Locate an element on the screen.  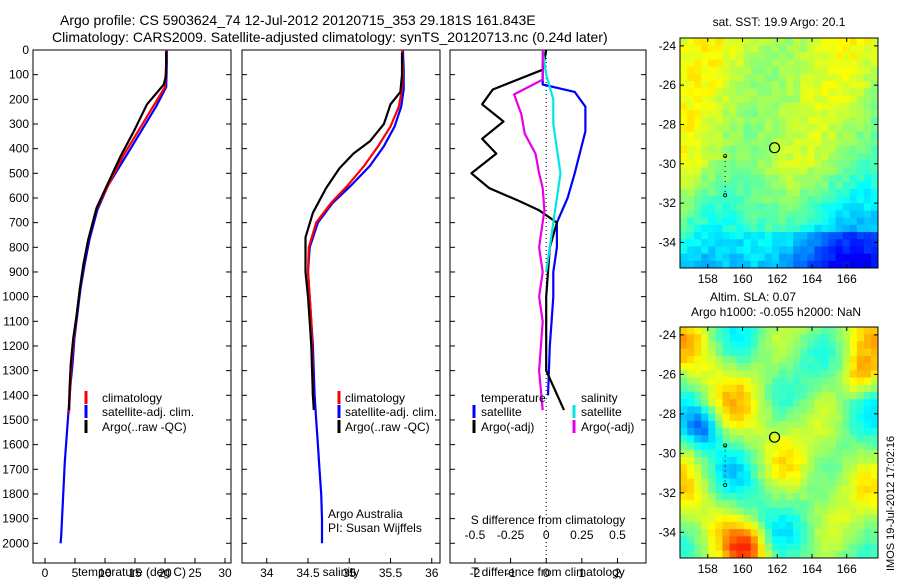
temperature-legend-satellite: satellite-adj. clim. is located at coordinates (148, 412).